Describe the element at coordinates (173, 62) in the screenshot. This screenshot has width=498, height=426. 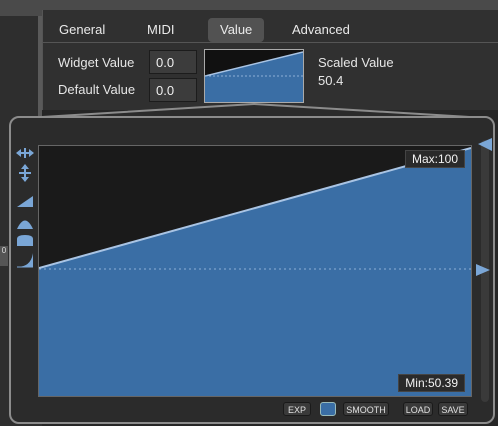
I see `widget-value-field` at that location.